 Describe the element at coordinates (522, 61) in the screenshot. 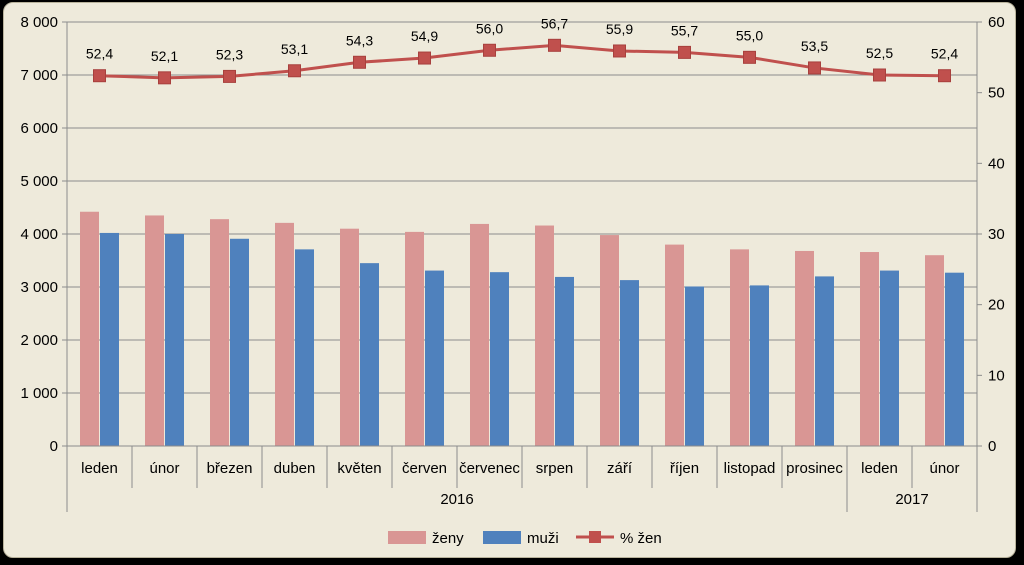

I see `line-pct-zen` at that location.